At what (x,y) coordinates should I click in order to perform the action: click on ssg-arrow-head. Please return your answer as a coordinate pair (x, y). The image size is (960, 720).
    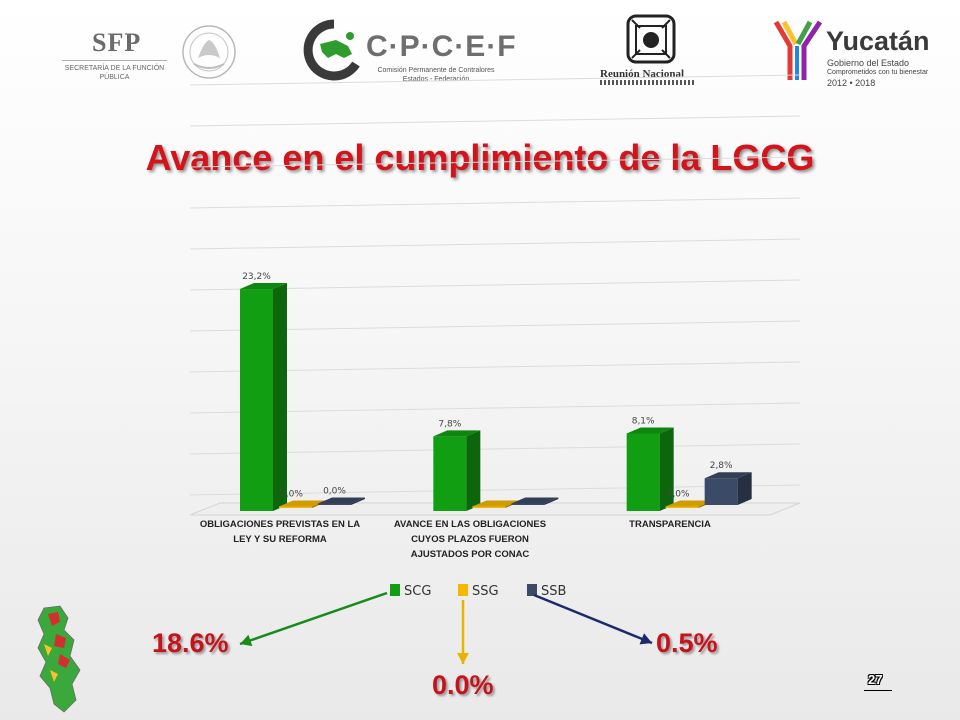
    Looking at the image, I should click on (463, 658).